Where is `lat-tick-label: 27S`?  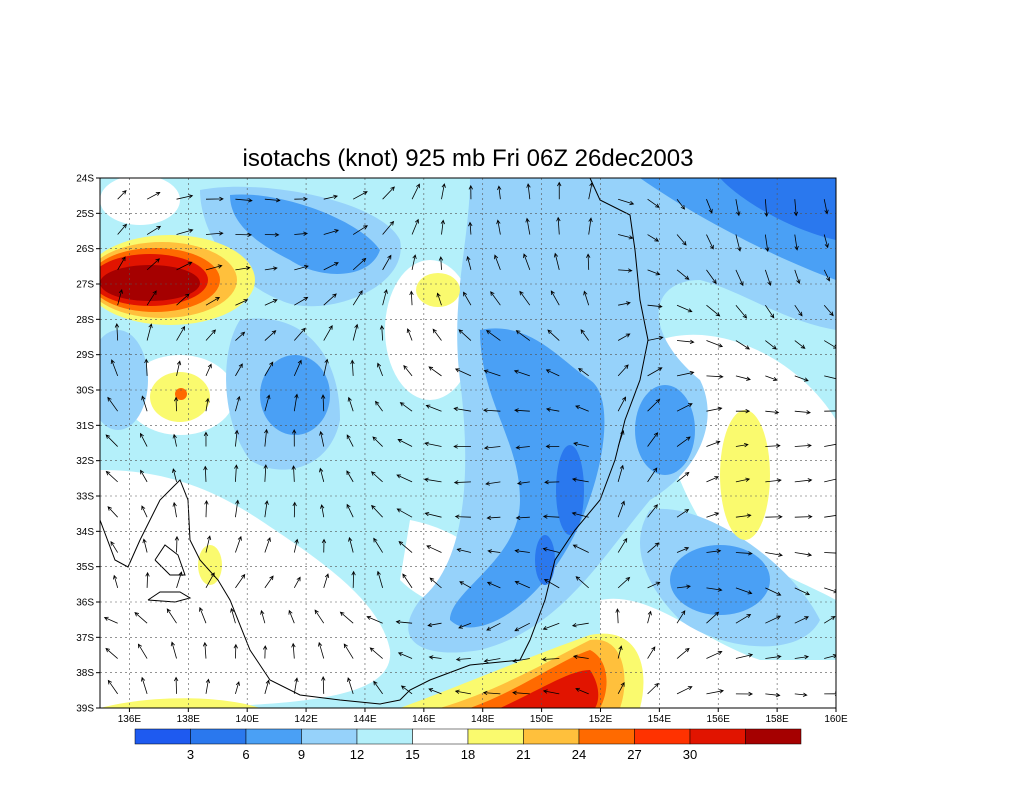 lat-tick-label: 27S is located at coordinates (85, 285).